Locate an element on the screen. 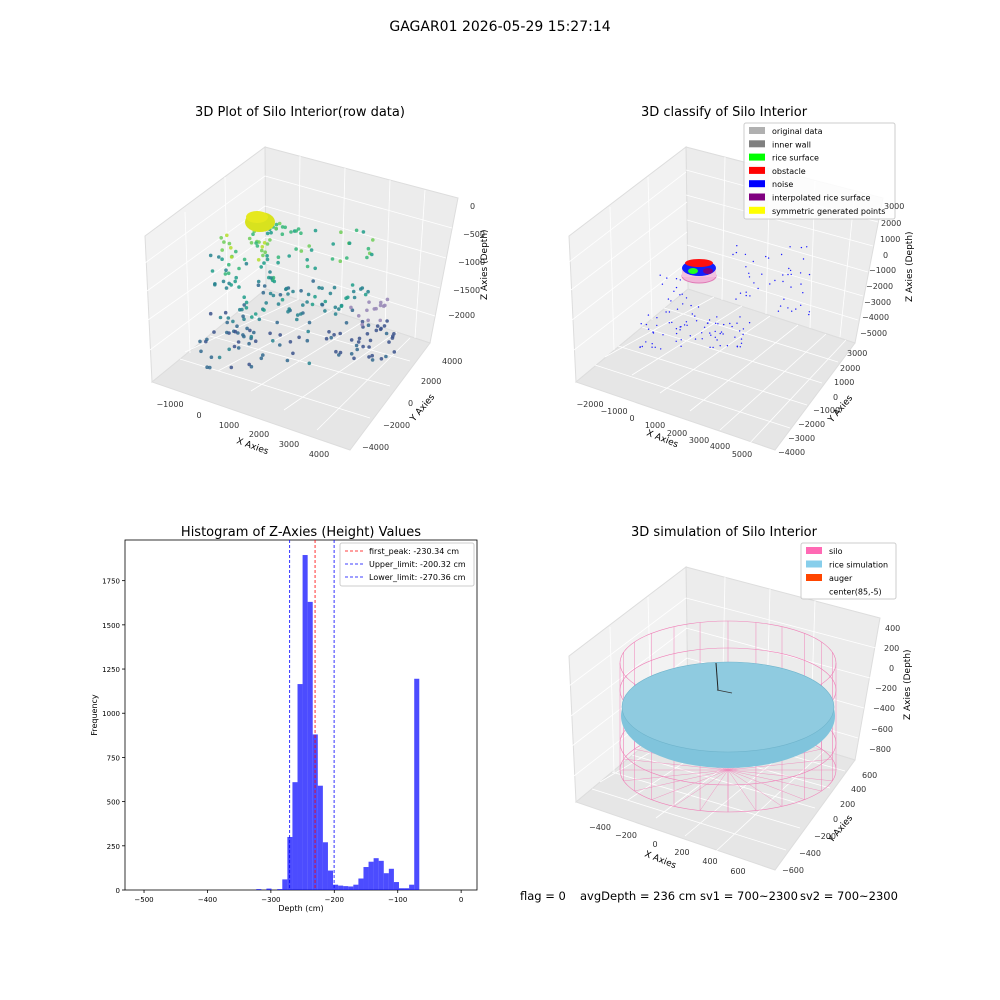 The image size is (1000, 1000). sim-y-tick: 200 is located at coordinates (847, 804).